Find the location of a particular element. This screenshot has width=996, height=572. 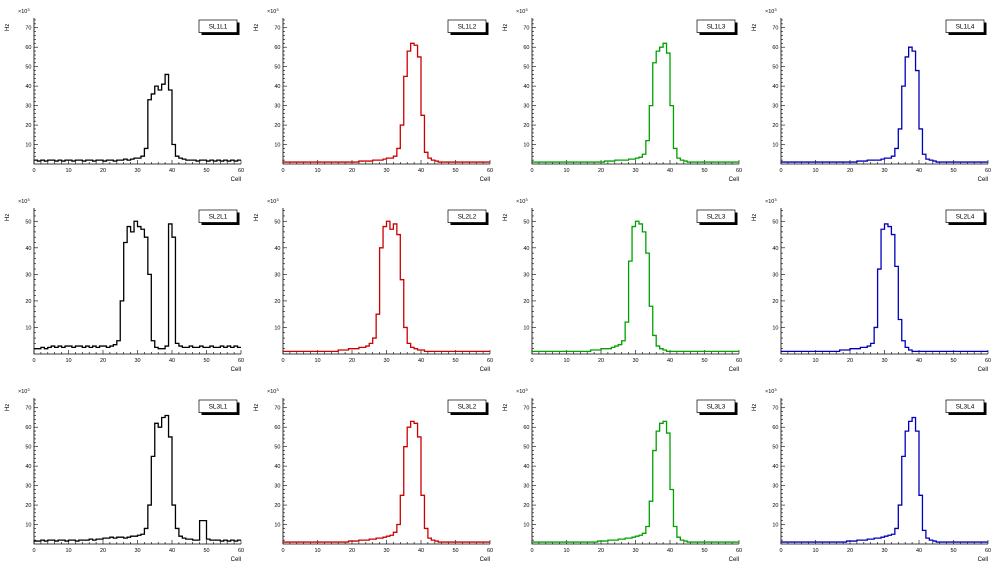

panel-label-box: SL1L2 is located at coordinates (468, 27).